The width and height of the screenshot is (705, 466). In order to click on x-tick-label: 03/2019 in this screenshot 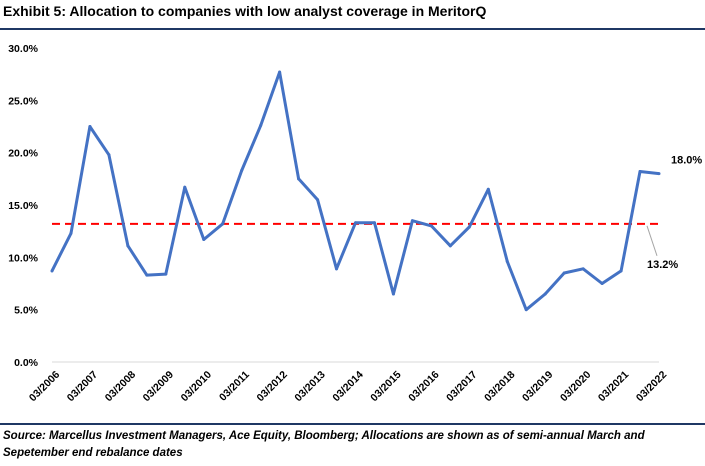, I will do `click(537, 386)`.